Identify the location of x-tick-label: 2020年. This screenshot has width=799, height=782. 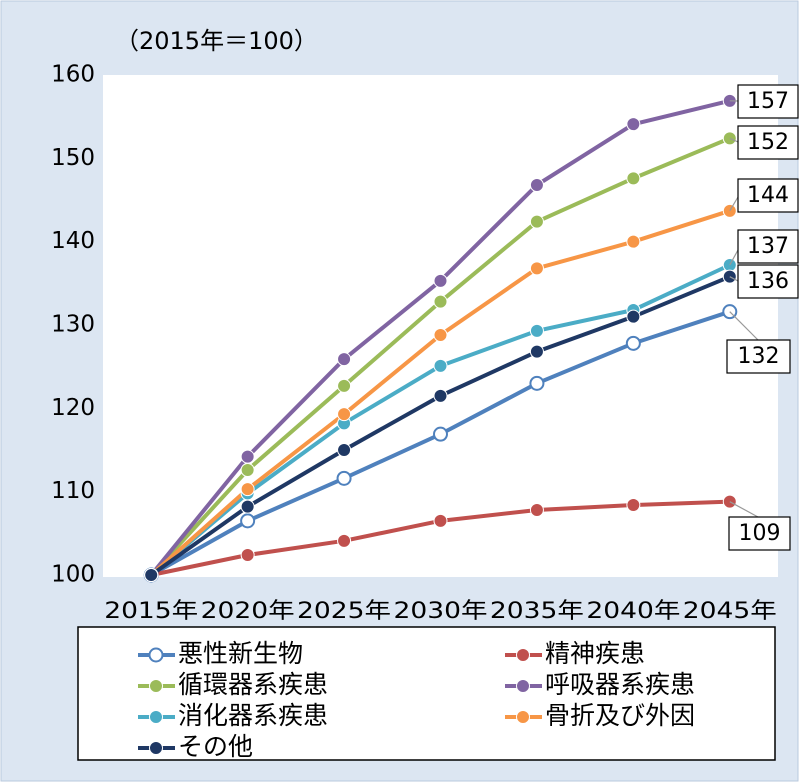
(248, 611).